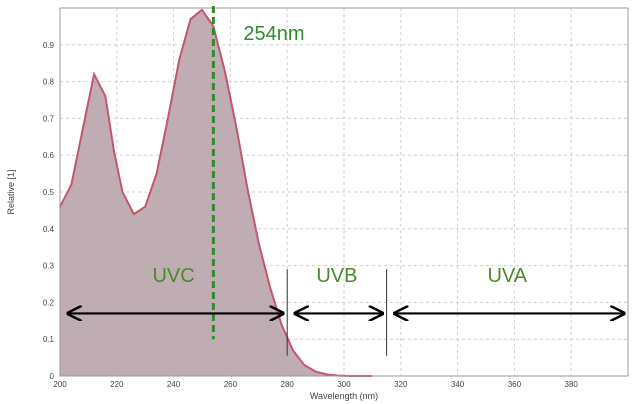  Describe the element at coordinates (401, 384) in the screenshot. I see `x-tick-label-6: 320` at that location.